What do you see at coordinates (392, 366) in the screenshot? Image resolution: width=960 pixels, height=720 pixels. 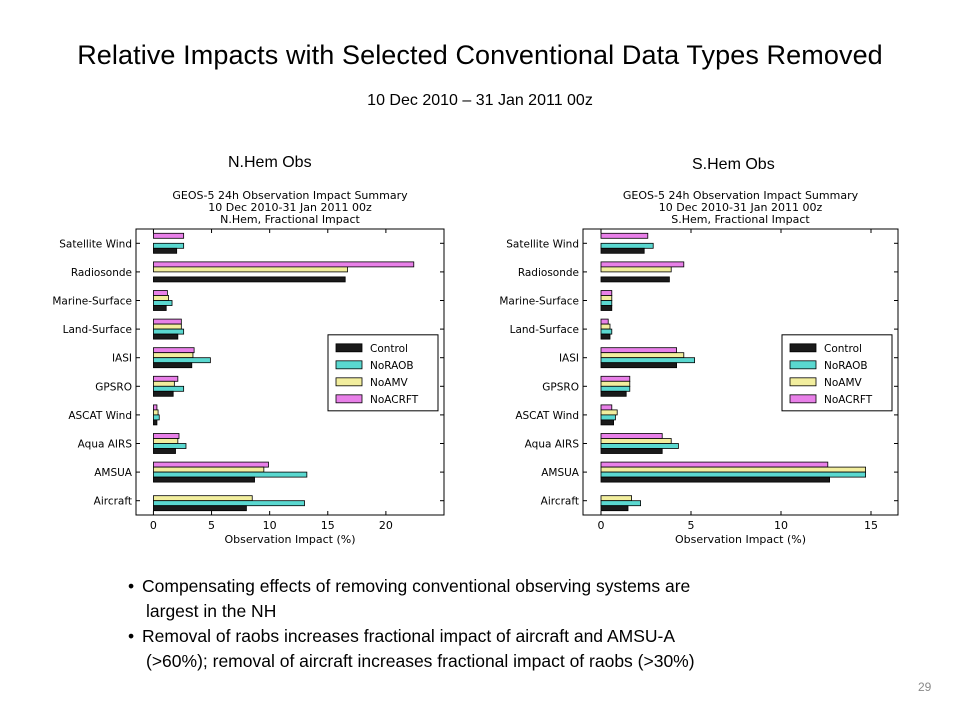 I see `legend-label: NoRAOB` at bounding box center [392, 366].